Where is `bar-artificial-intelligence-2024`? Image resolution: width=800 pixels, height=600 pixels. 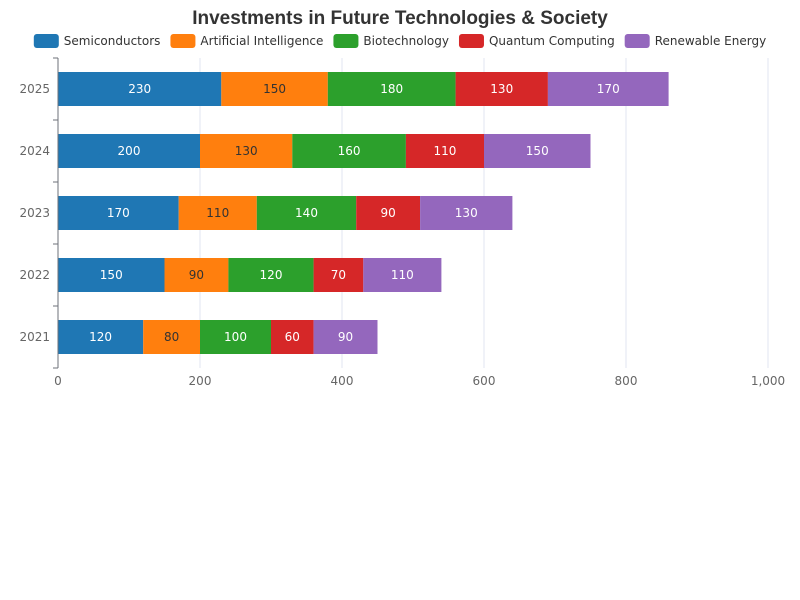
bar-artificial-intelligence-2024 is located at coordinates (246, 151).